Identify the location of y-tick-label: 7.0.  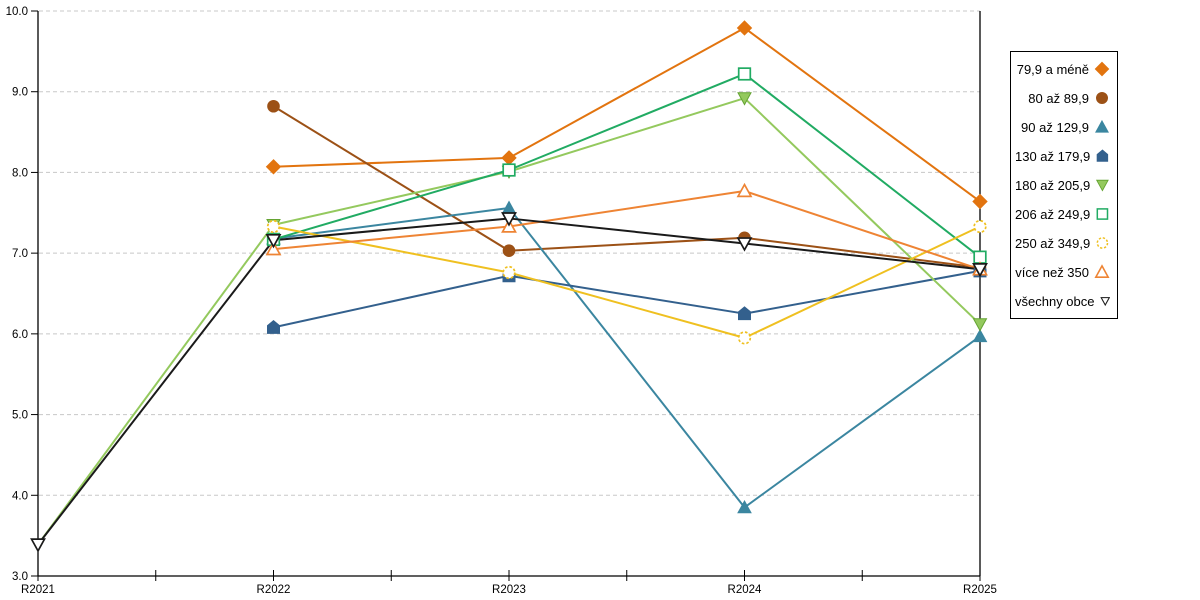
(20, 254).